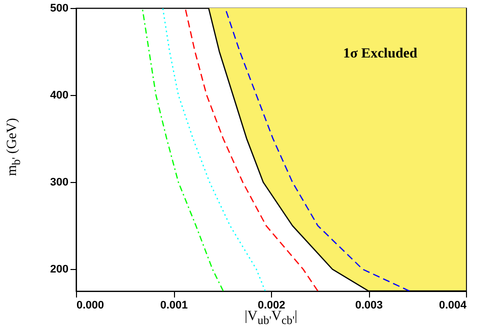 The image size is (482, 327). I want to click on x-tick-label: 0.003, so click(369, 306).